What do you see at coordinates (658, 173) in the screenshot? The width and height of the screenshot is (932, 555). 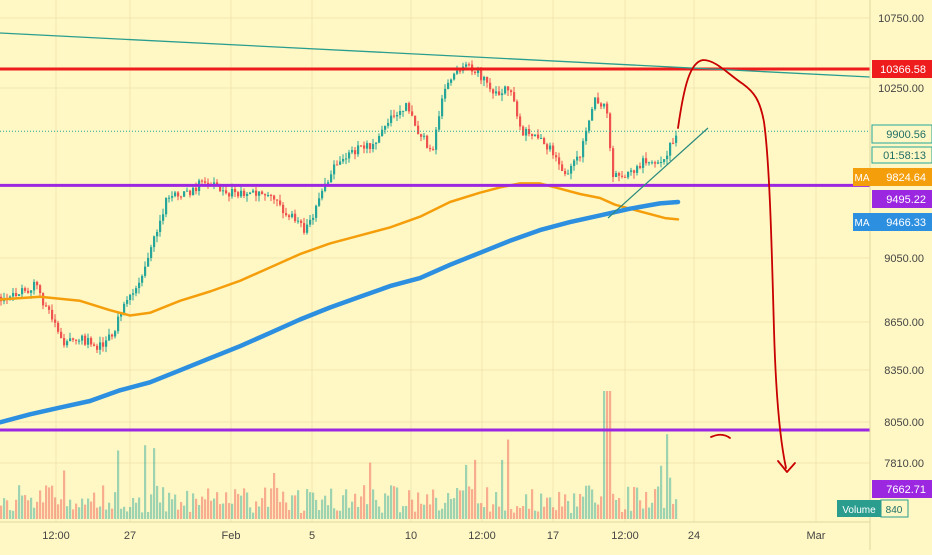 I see `ascending-trendline` at bounding box center [658, 173].